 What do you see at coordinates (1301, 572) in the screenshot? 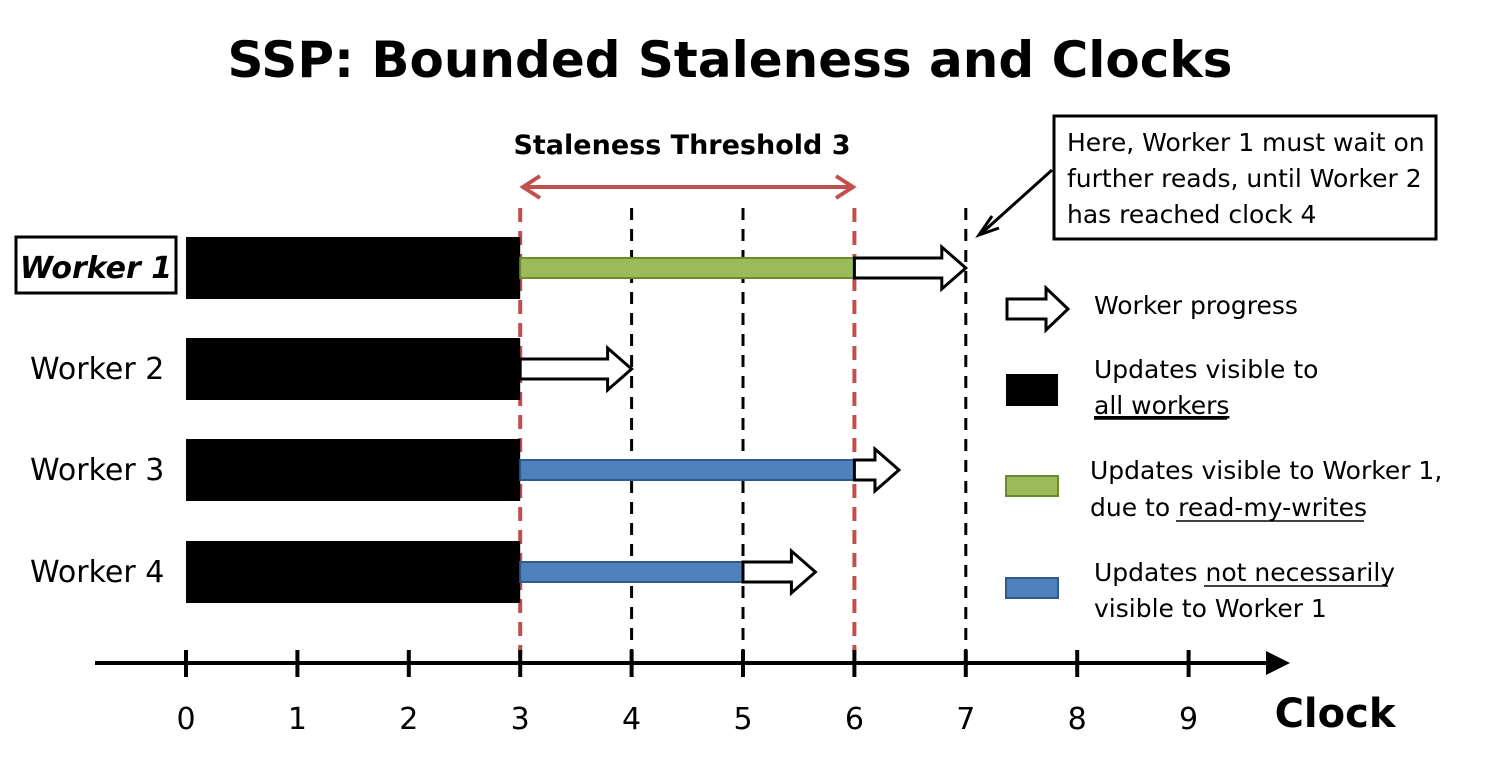
I see `legend-not-necessarily-underlined: not necessarily` at bounding box center [1301, 572].